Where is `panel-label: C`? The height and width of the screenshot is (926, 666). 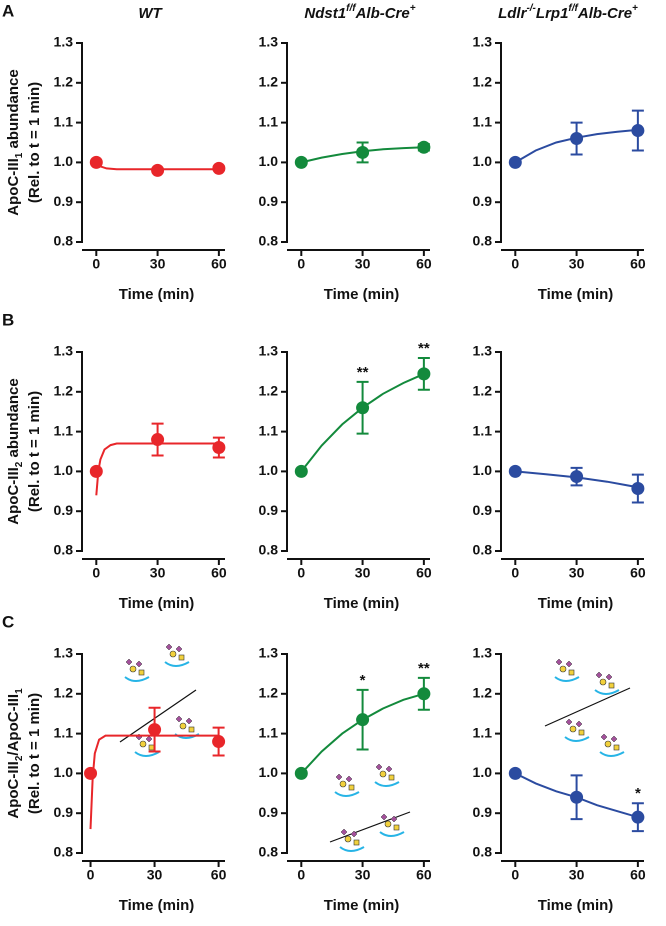 panel-label: C is located at coordinates (8, 621).